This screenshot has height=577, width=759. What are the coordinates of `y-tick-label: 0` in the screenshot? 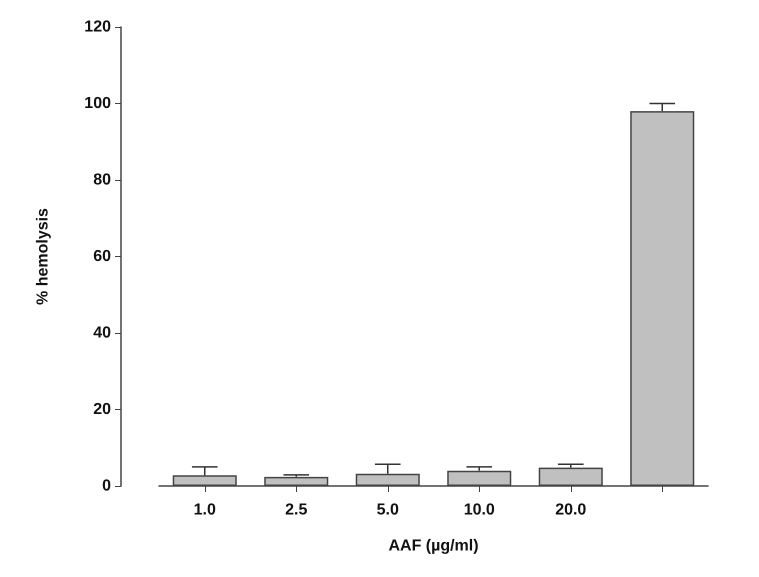 It's located at (107, 486).